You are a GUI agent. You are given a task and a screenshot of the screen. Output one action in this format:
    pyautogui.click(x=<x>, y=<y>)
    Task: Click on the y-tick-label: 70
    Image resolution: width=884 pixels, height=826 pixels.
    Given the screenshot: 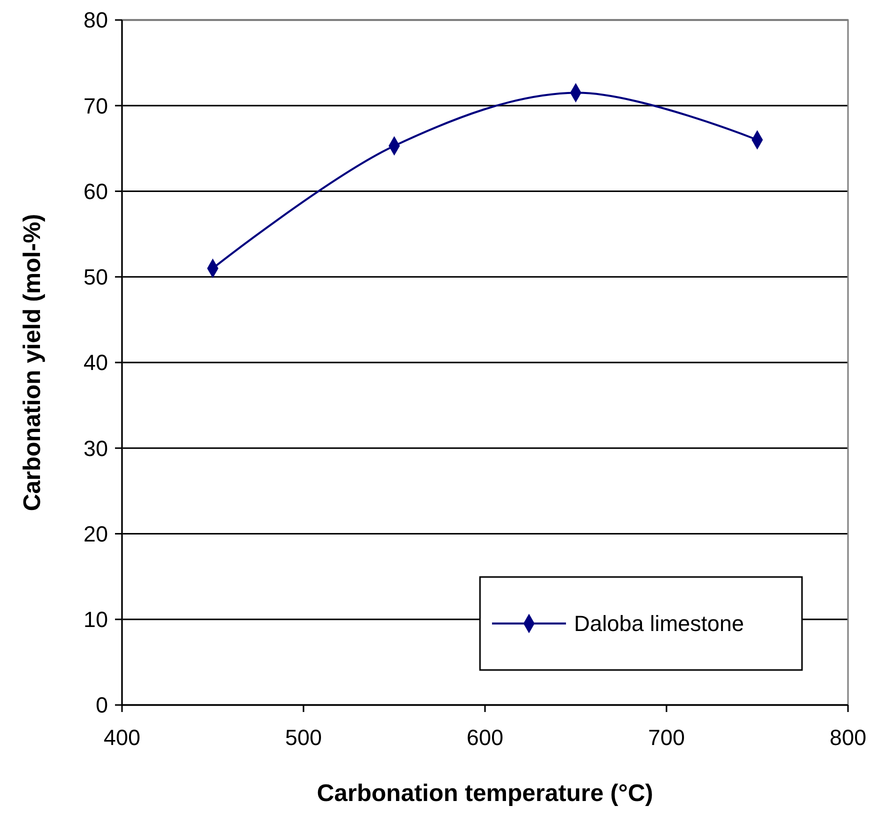 What is the action you would take?
    pyautogui.click(x=96, y=105)
    